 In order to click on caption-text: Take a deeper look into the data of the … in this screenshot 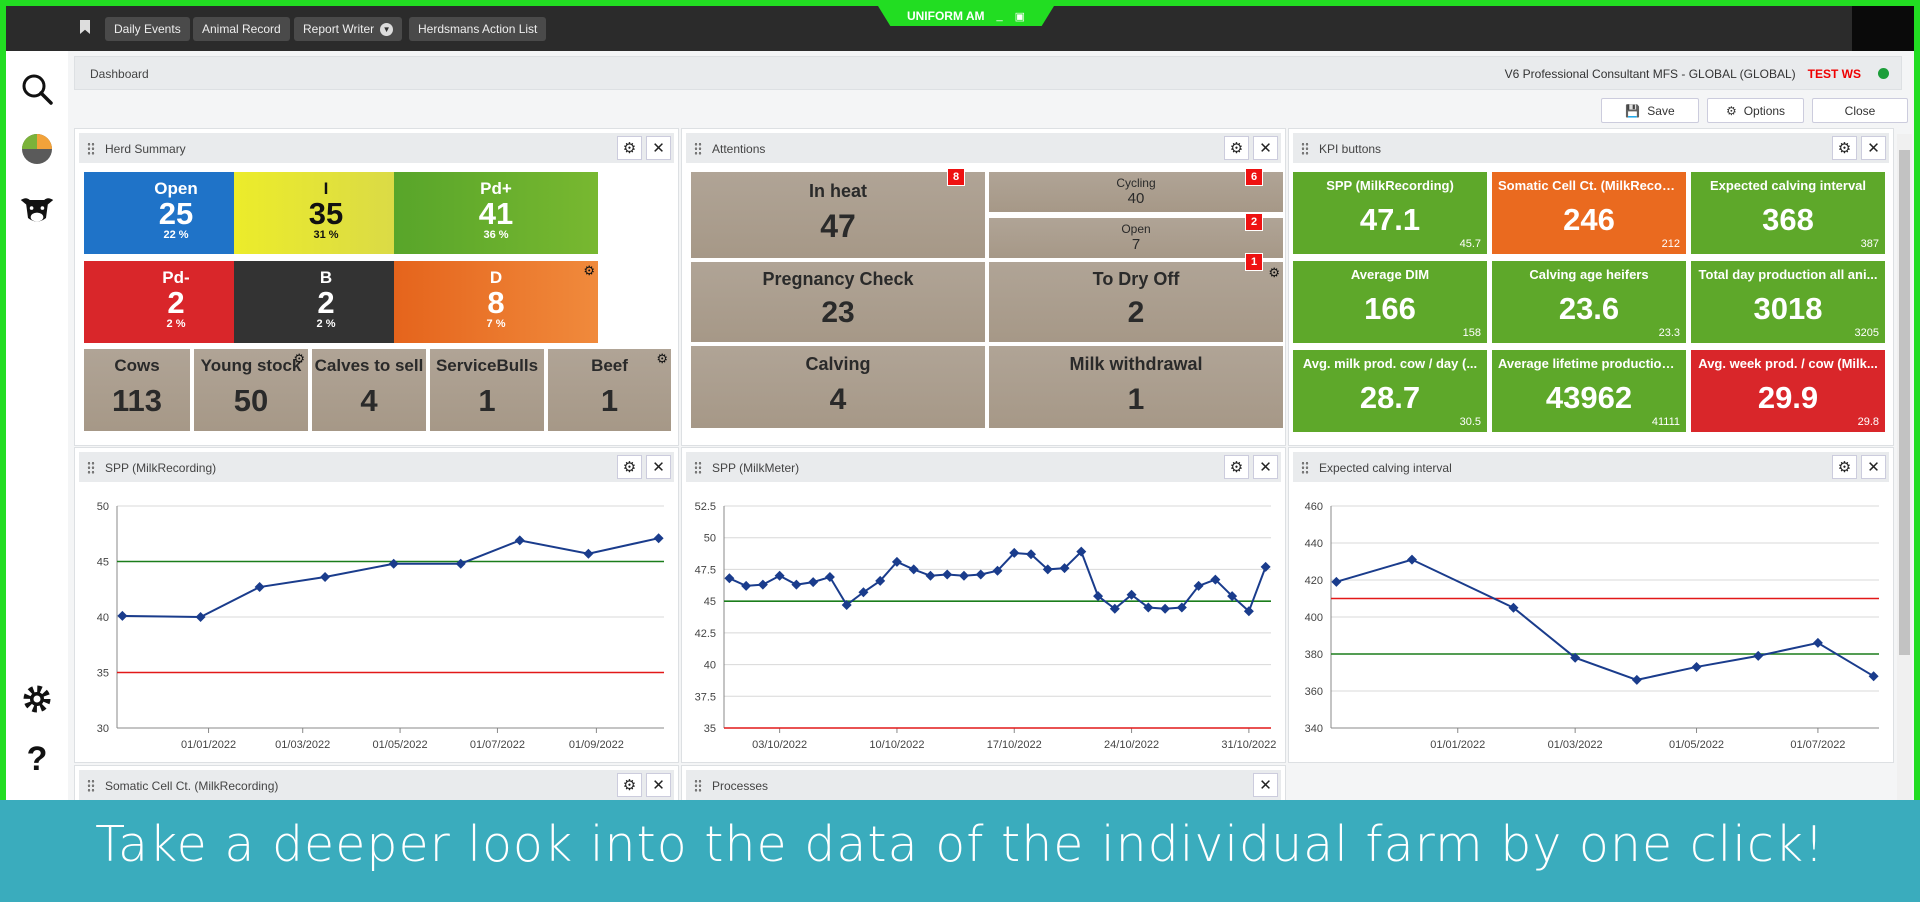, I will do `click(960, 844)`.